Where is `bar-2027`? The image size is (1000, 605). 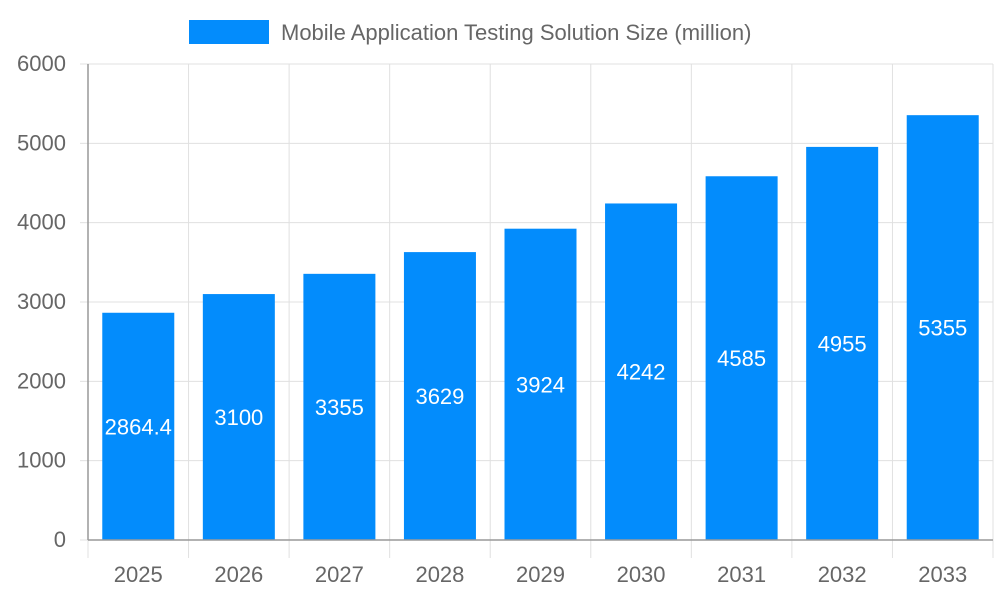 bar-2027 is located at coordinates (339, 406).